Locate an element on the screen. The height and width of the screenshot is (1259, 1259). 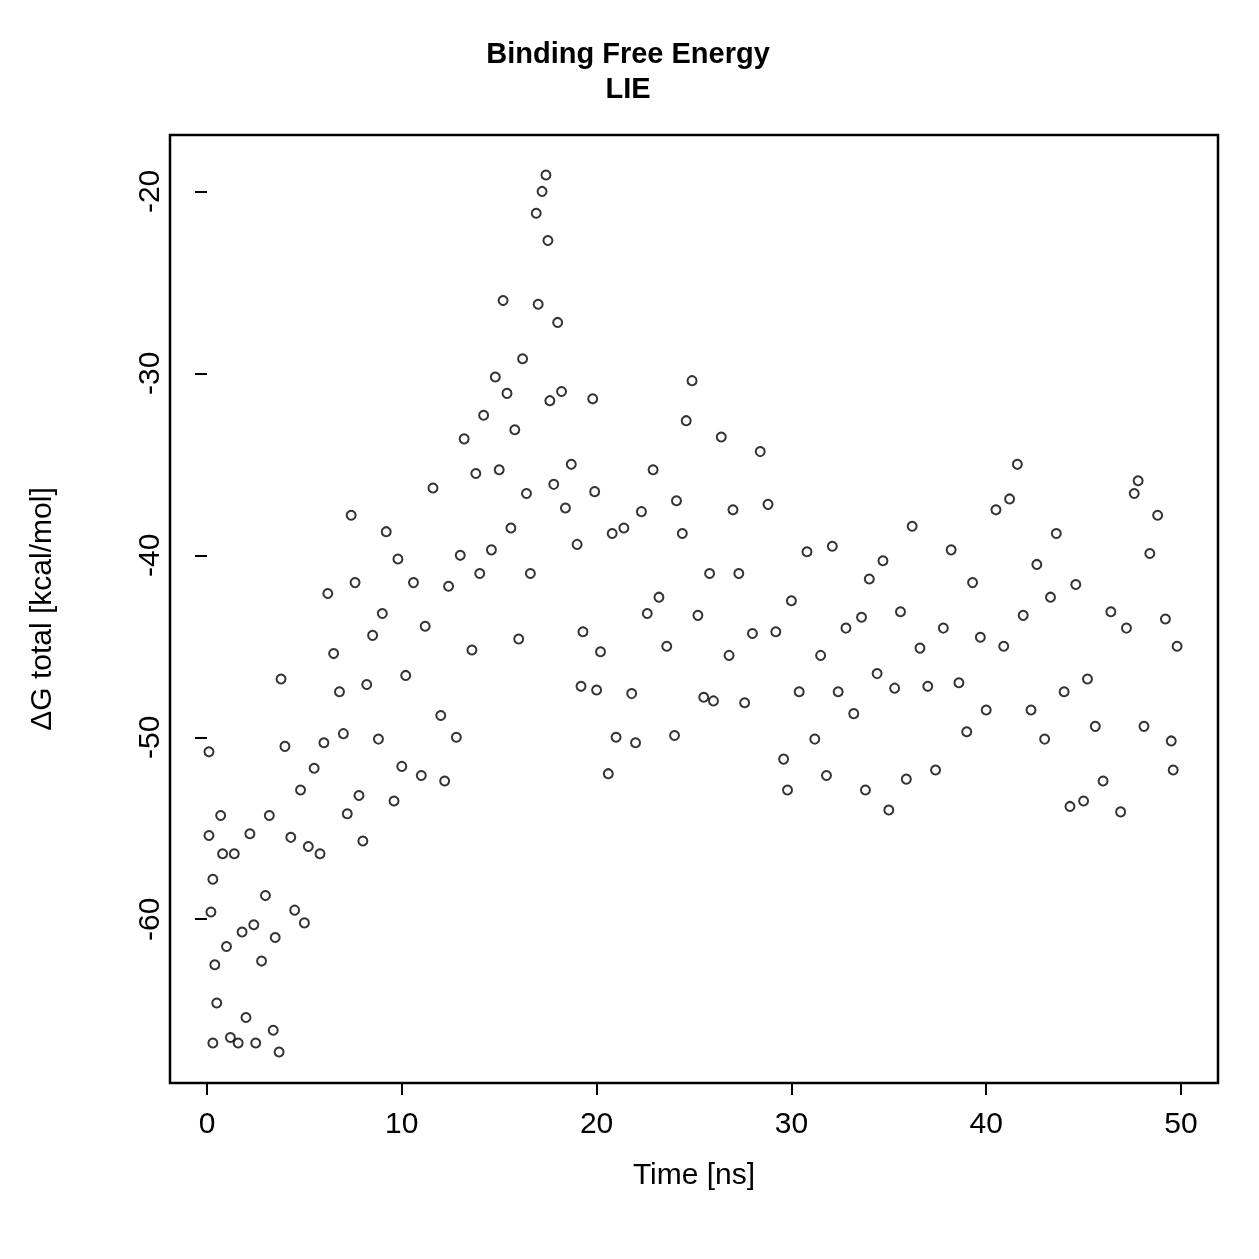
y-axis-title: ΔG total [kcal/mol] is located at coordinates (40, 609).